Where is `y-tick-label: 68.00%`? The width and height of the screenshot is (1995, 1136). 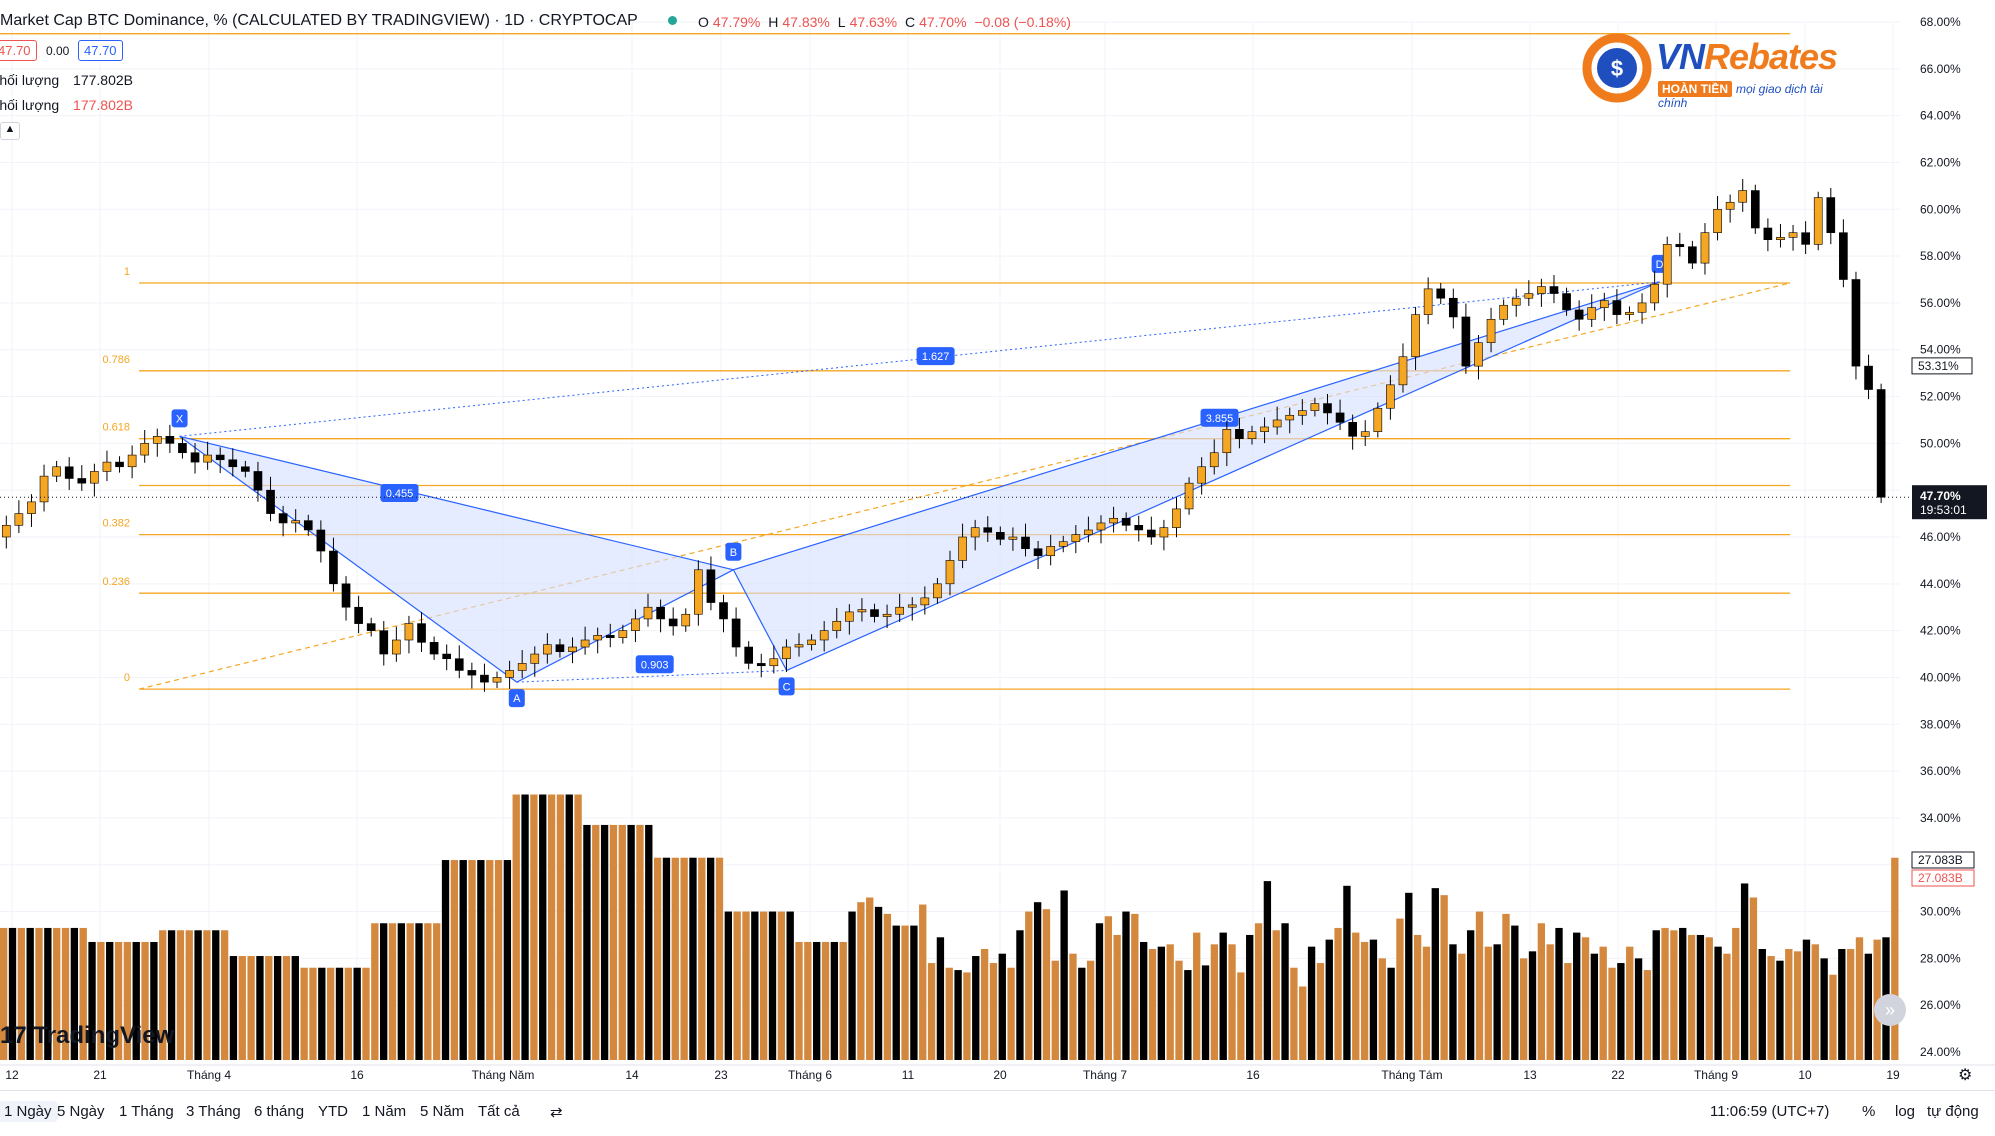 y-tick-label: 68.00% is located at coordinates (1940, 22).